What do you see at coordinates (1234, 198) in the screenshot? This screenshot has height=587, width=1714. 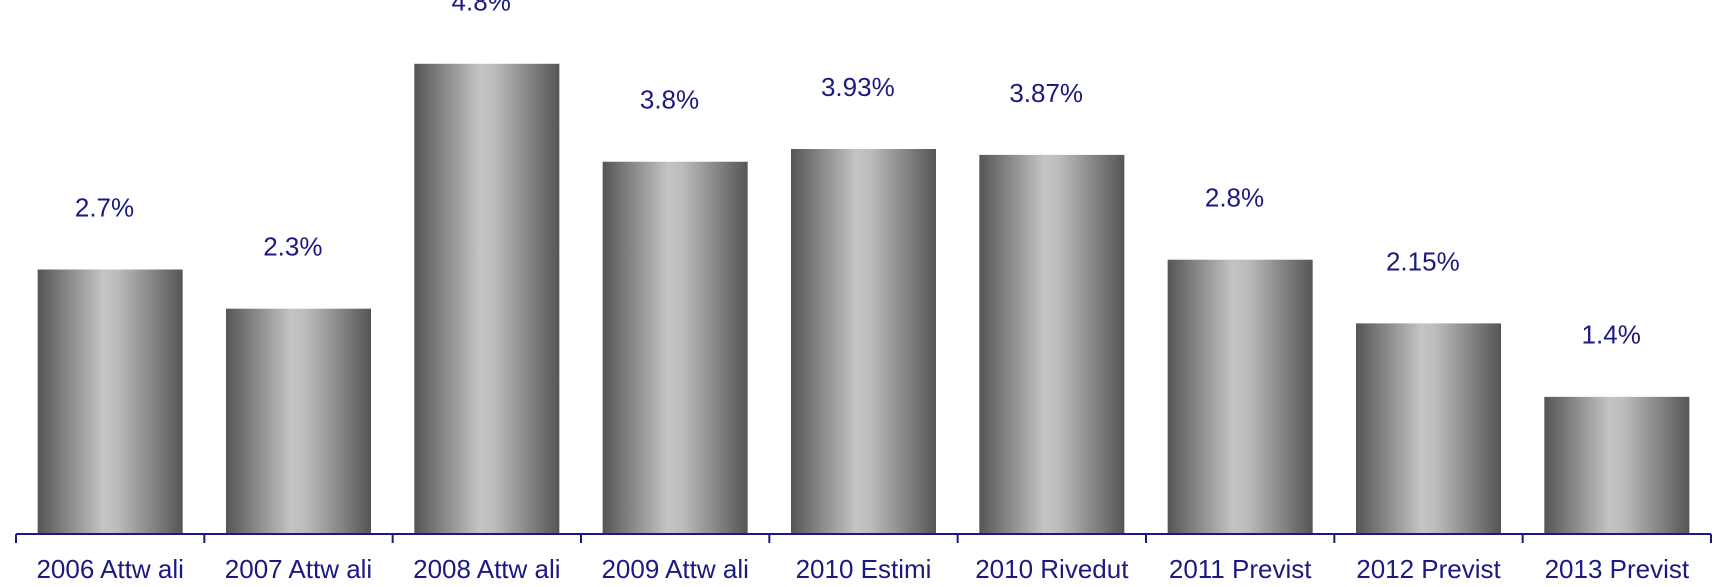 I see `value-label: 2.8%` at bounding box center [1234, 198].